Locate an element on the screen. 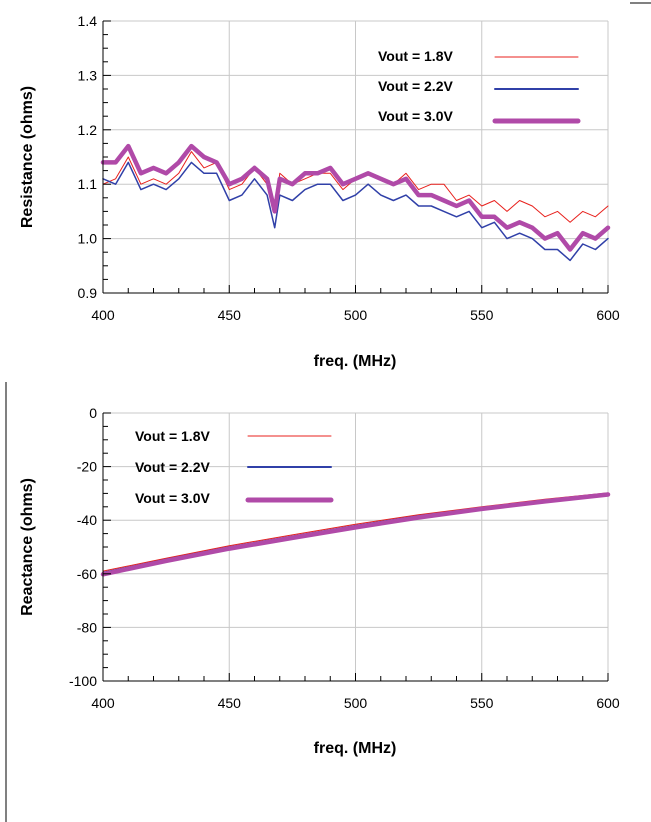  y-axis-label: Resistance (ohms) is located at coordinates (27, 157).